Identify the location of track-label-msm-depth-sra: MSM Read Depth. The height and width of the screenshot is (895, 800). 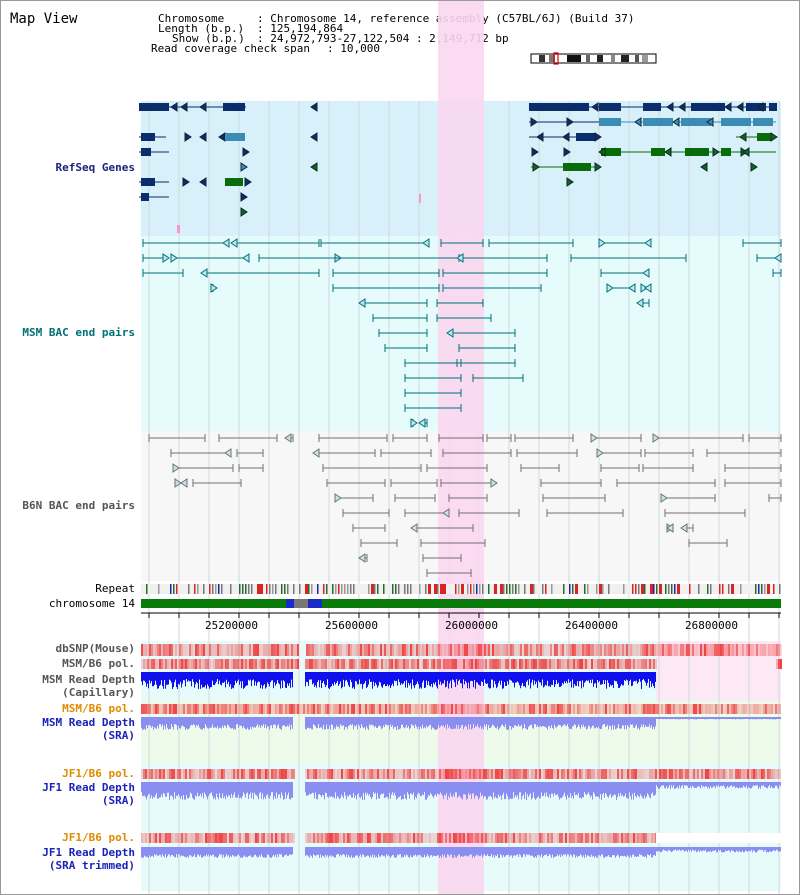
(88, 722).